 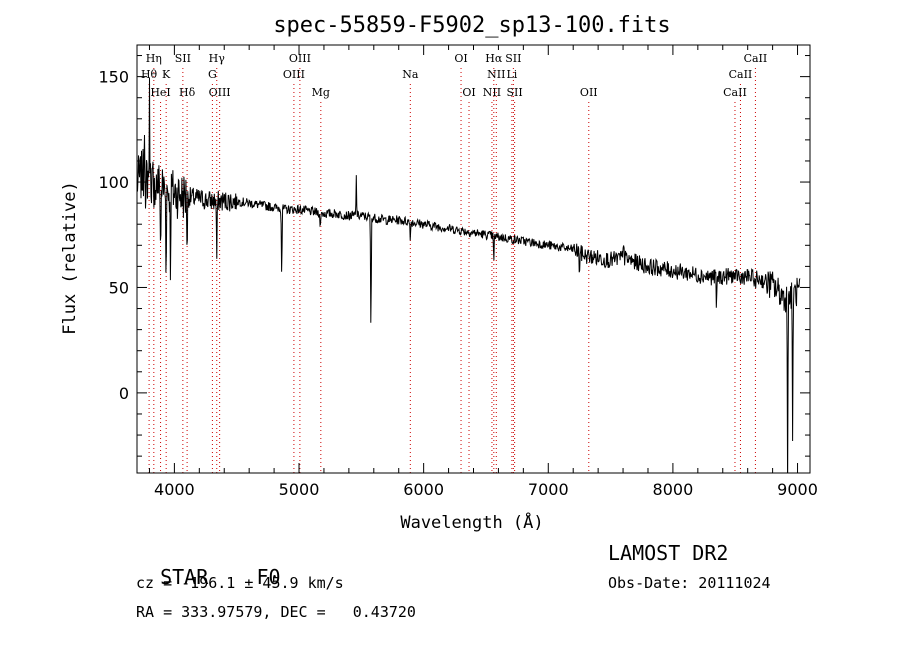 What do you see at coordinates (589, 92) in the screenshot?
I see `line-label: OII` at bounding box center [589, 92].